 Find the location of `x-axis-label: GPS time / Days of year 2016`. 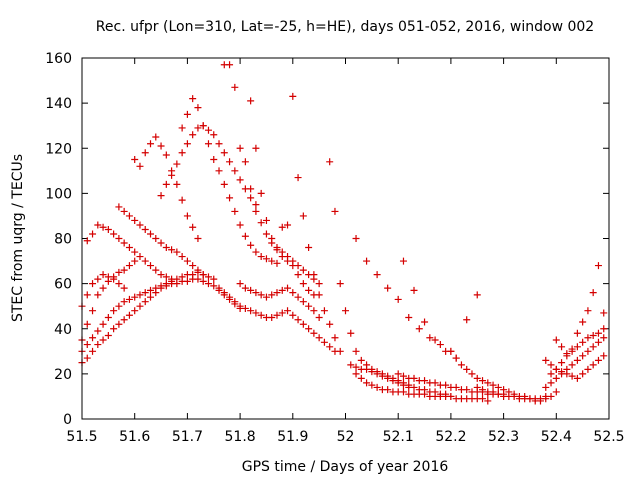

x-axis-label: GPS time / Days of year 2016 is located at coordinates (345, 467).